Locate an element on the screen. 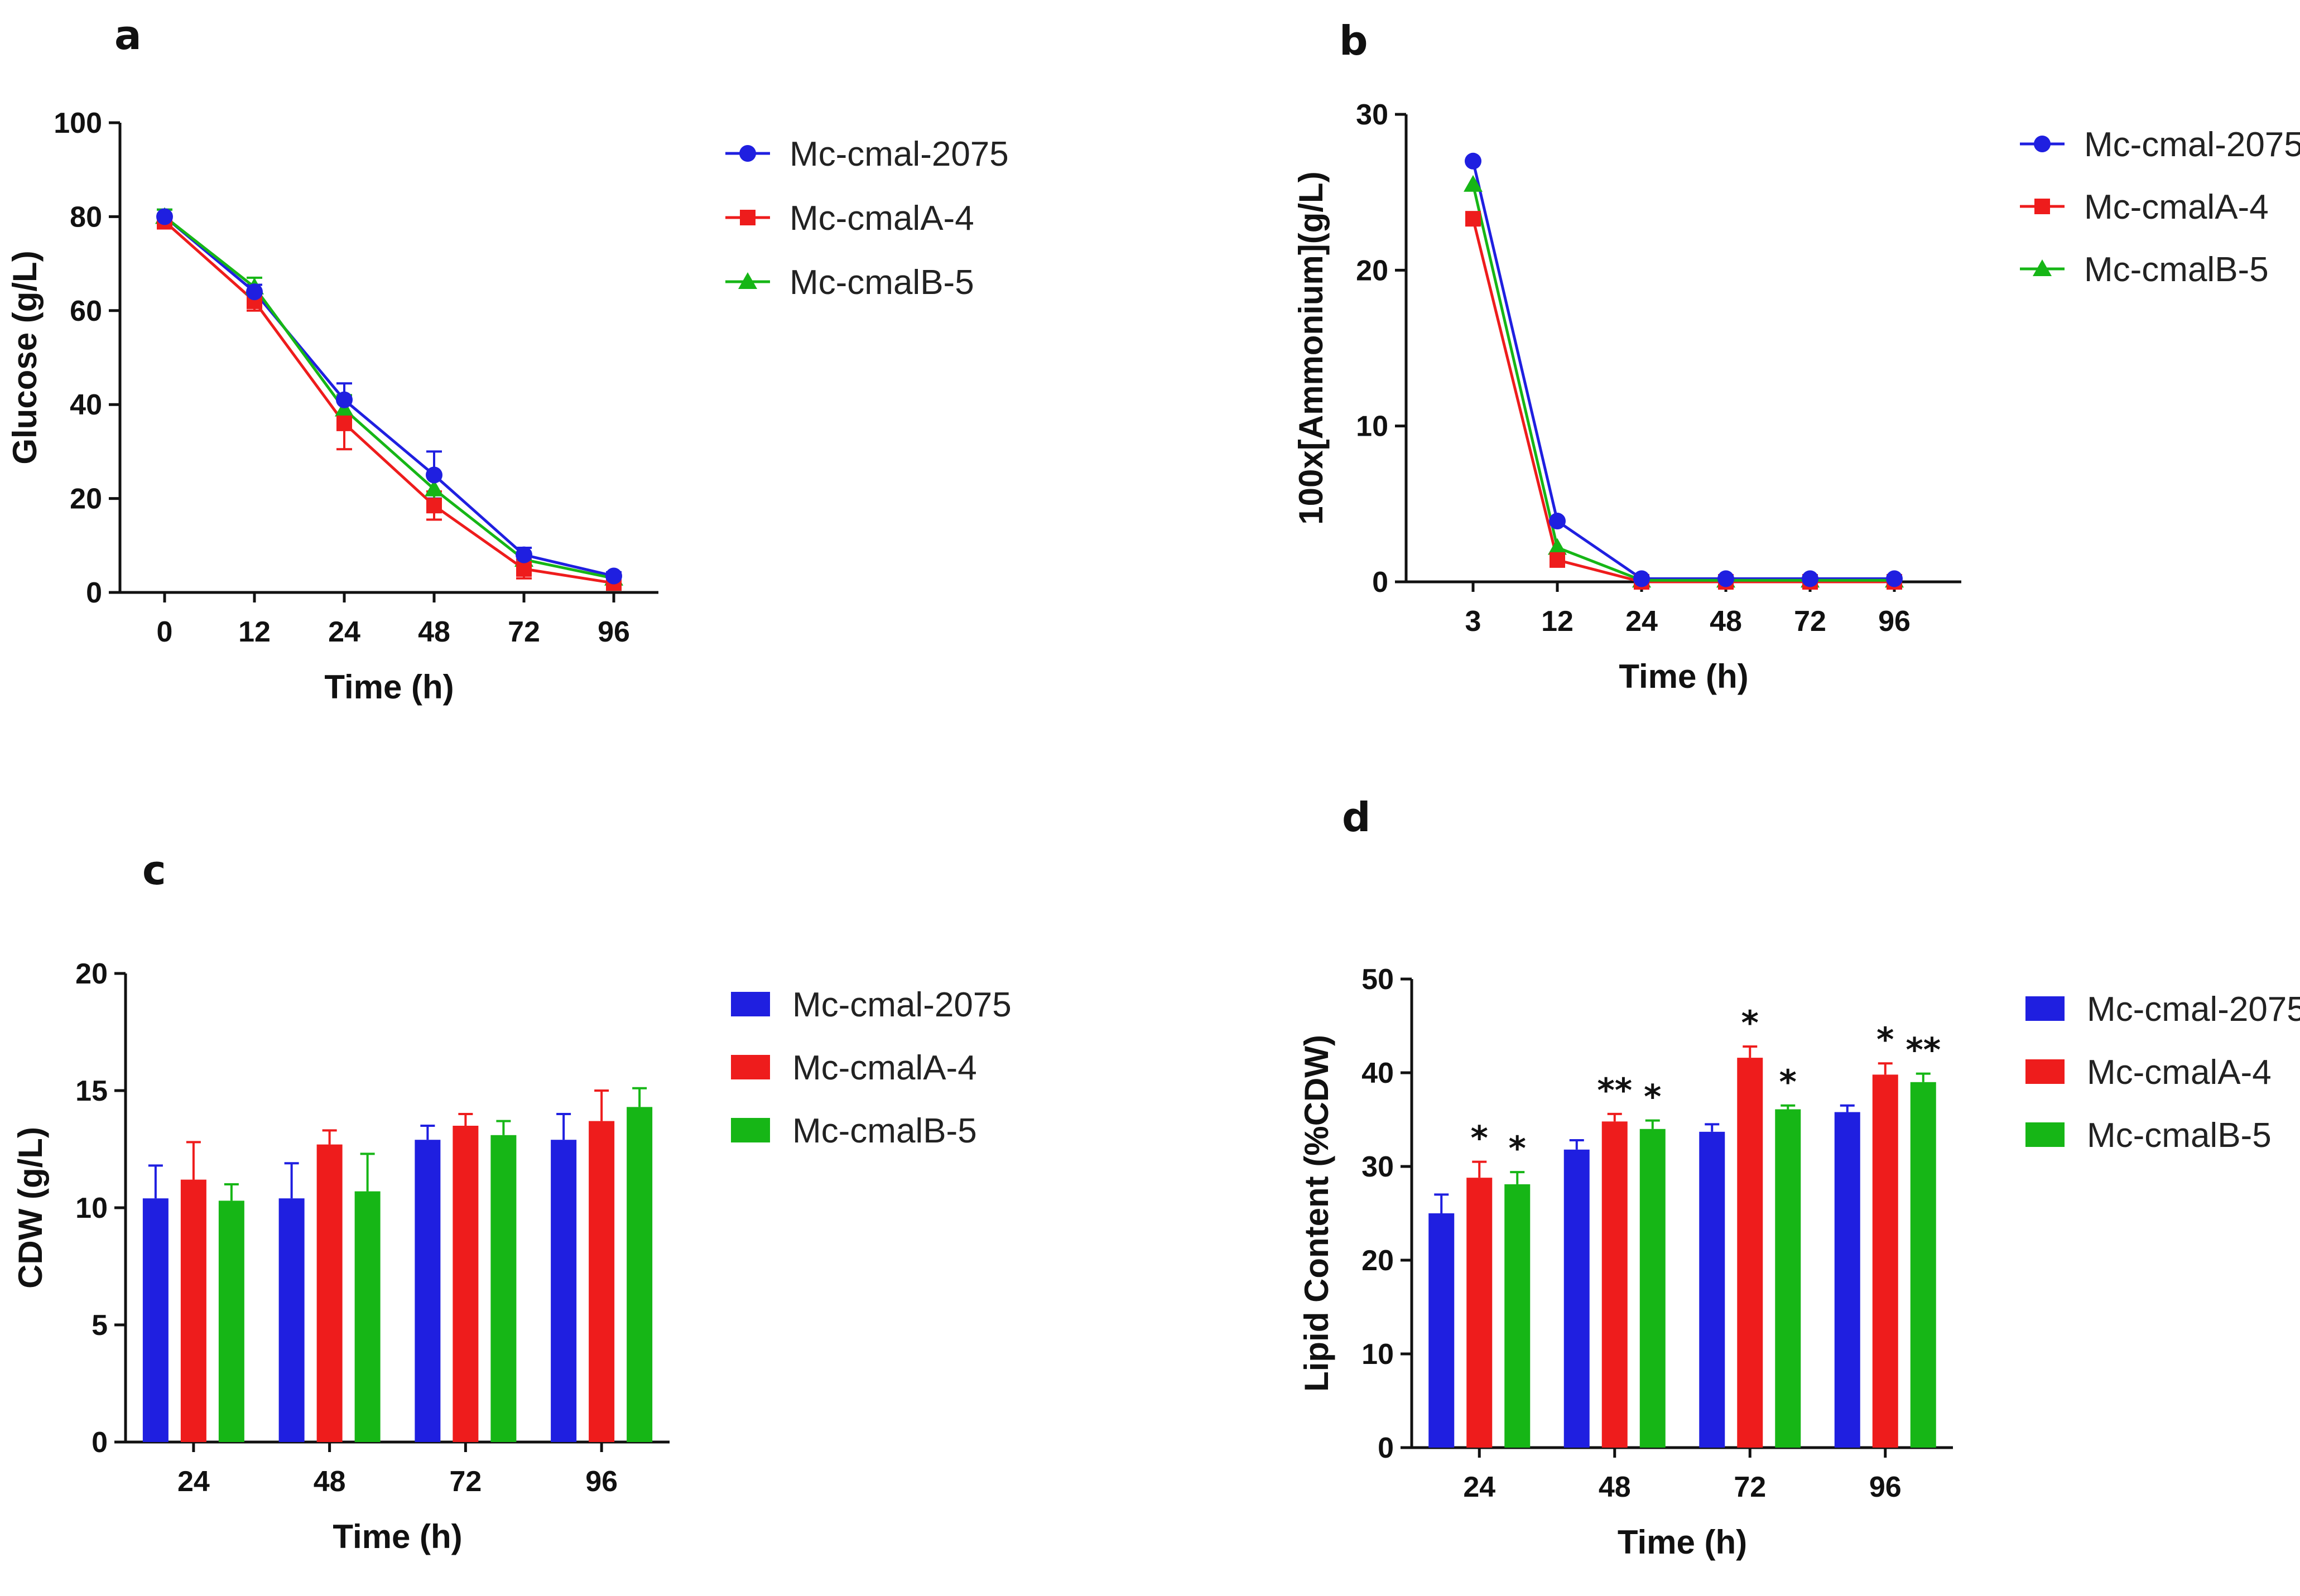 Image resolution: width=2300 pixels, height=1596 pixels. y-axis-title: Glucose (g/L) is located at coordinates (25, 357).